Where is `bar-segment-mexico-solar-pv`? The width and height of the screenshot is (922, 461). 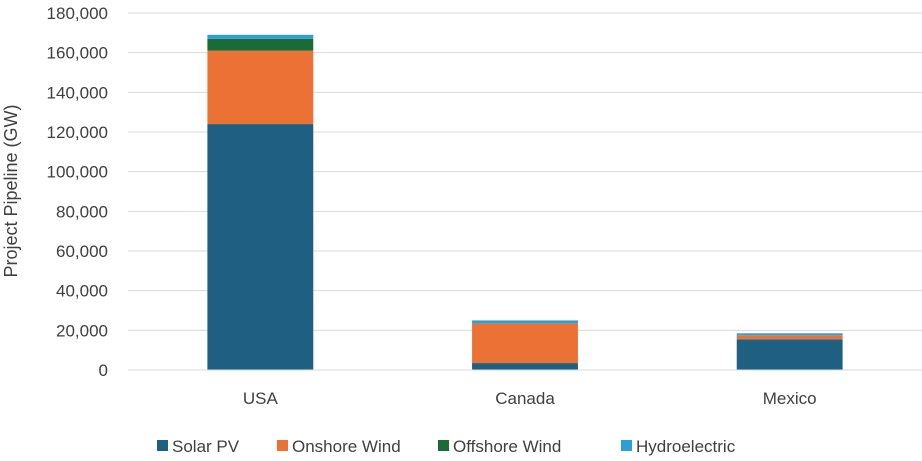
bar-segment-mexico-solar-pv is located at coordinates (789, 354).